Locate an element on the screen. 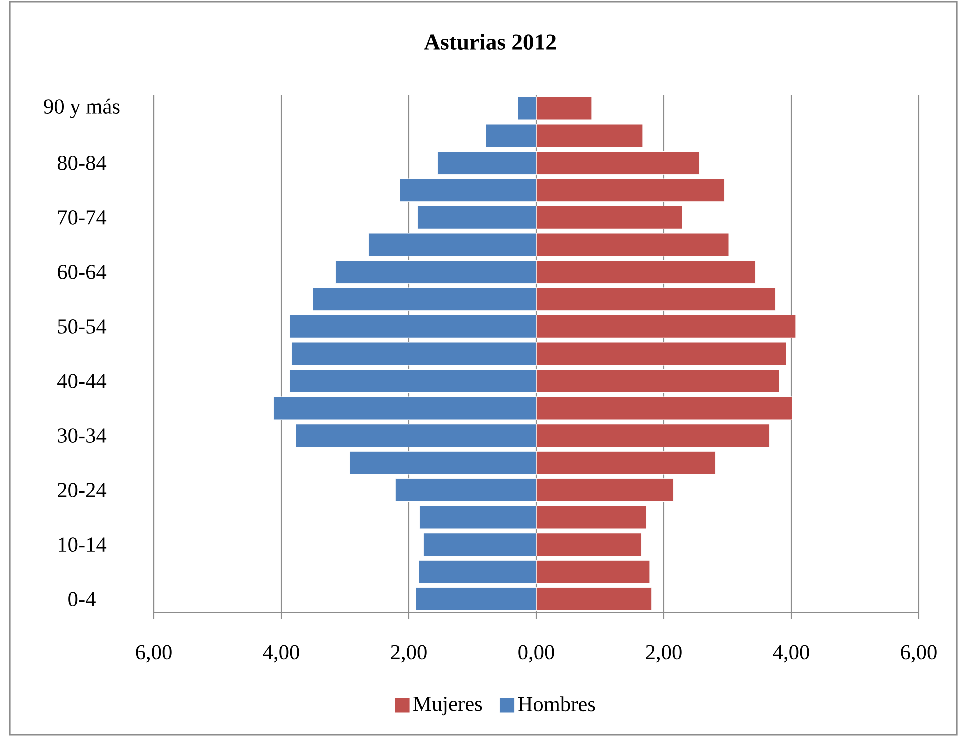  legend-label: Hombres is located at coordinates (557, 704).